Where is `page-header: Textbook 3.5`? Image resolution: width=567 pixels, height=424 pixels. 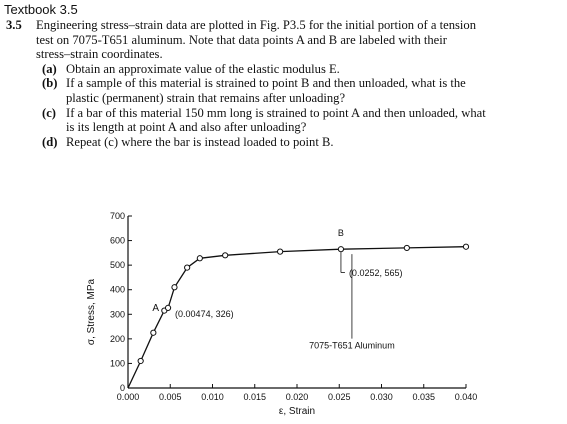 page-header: Textbook 3.5 is located at coordinates (41, 9).